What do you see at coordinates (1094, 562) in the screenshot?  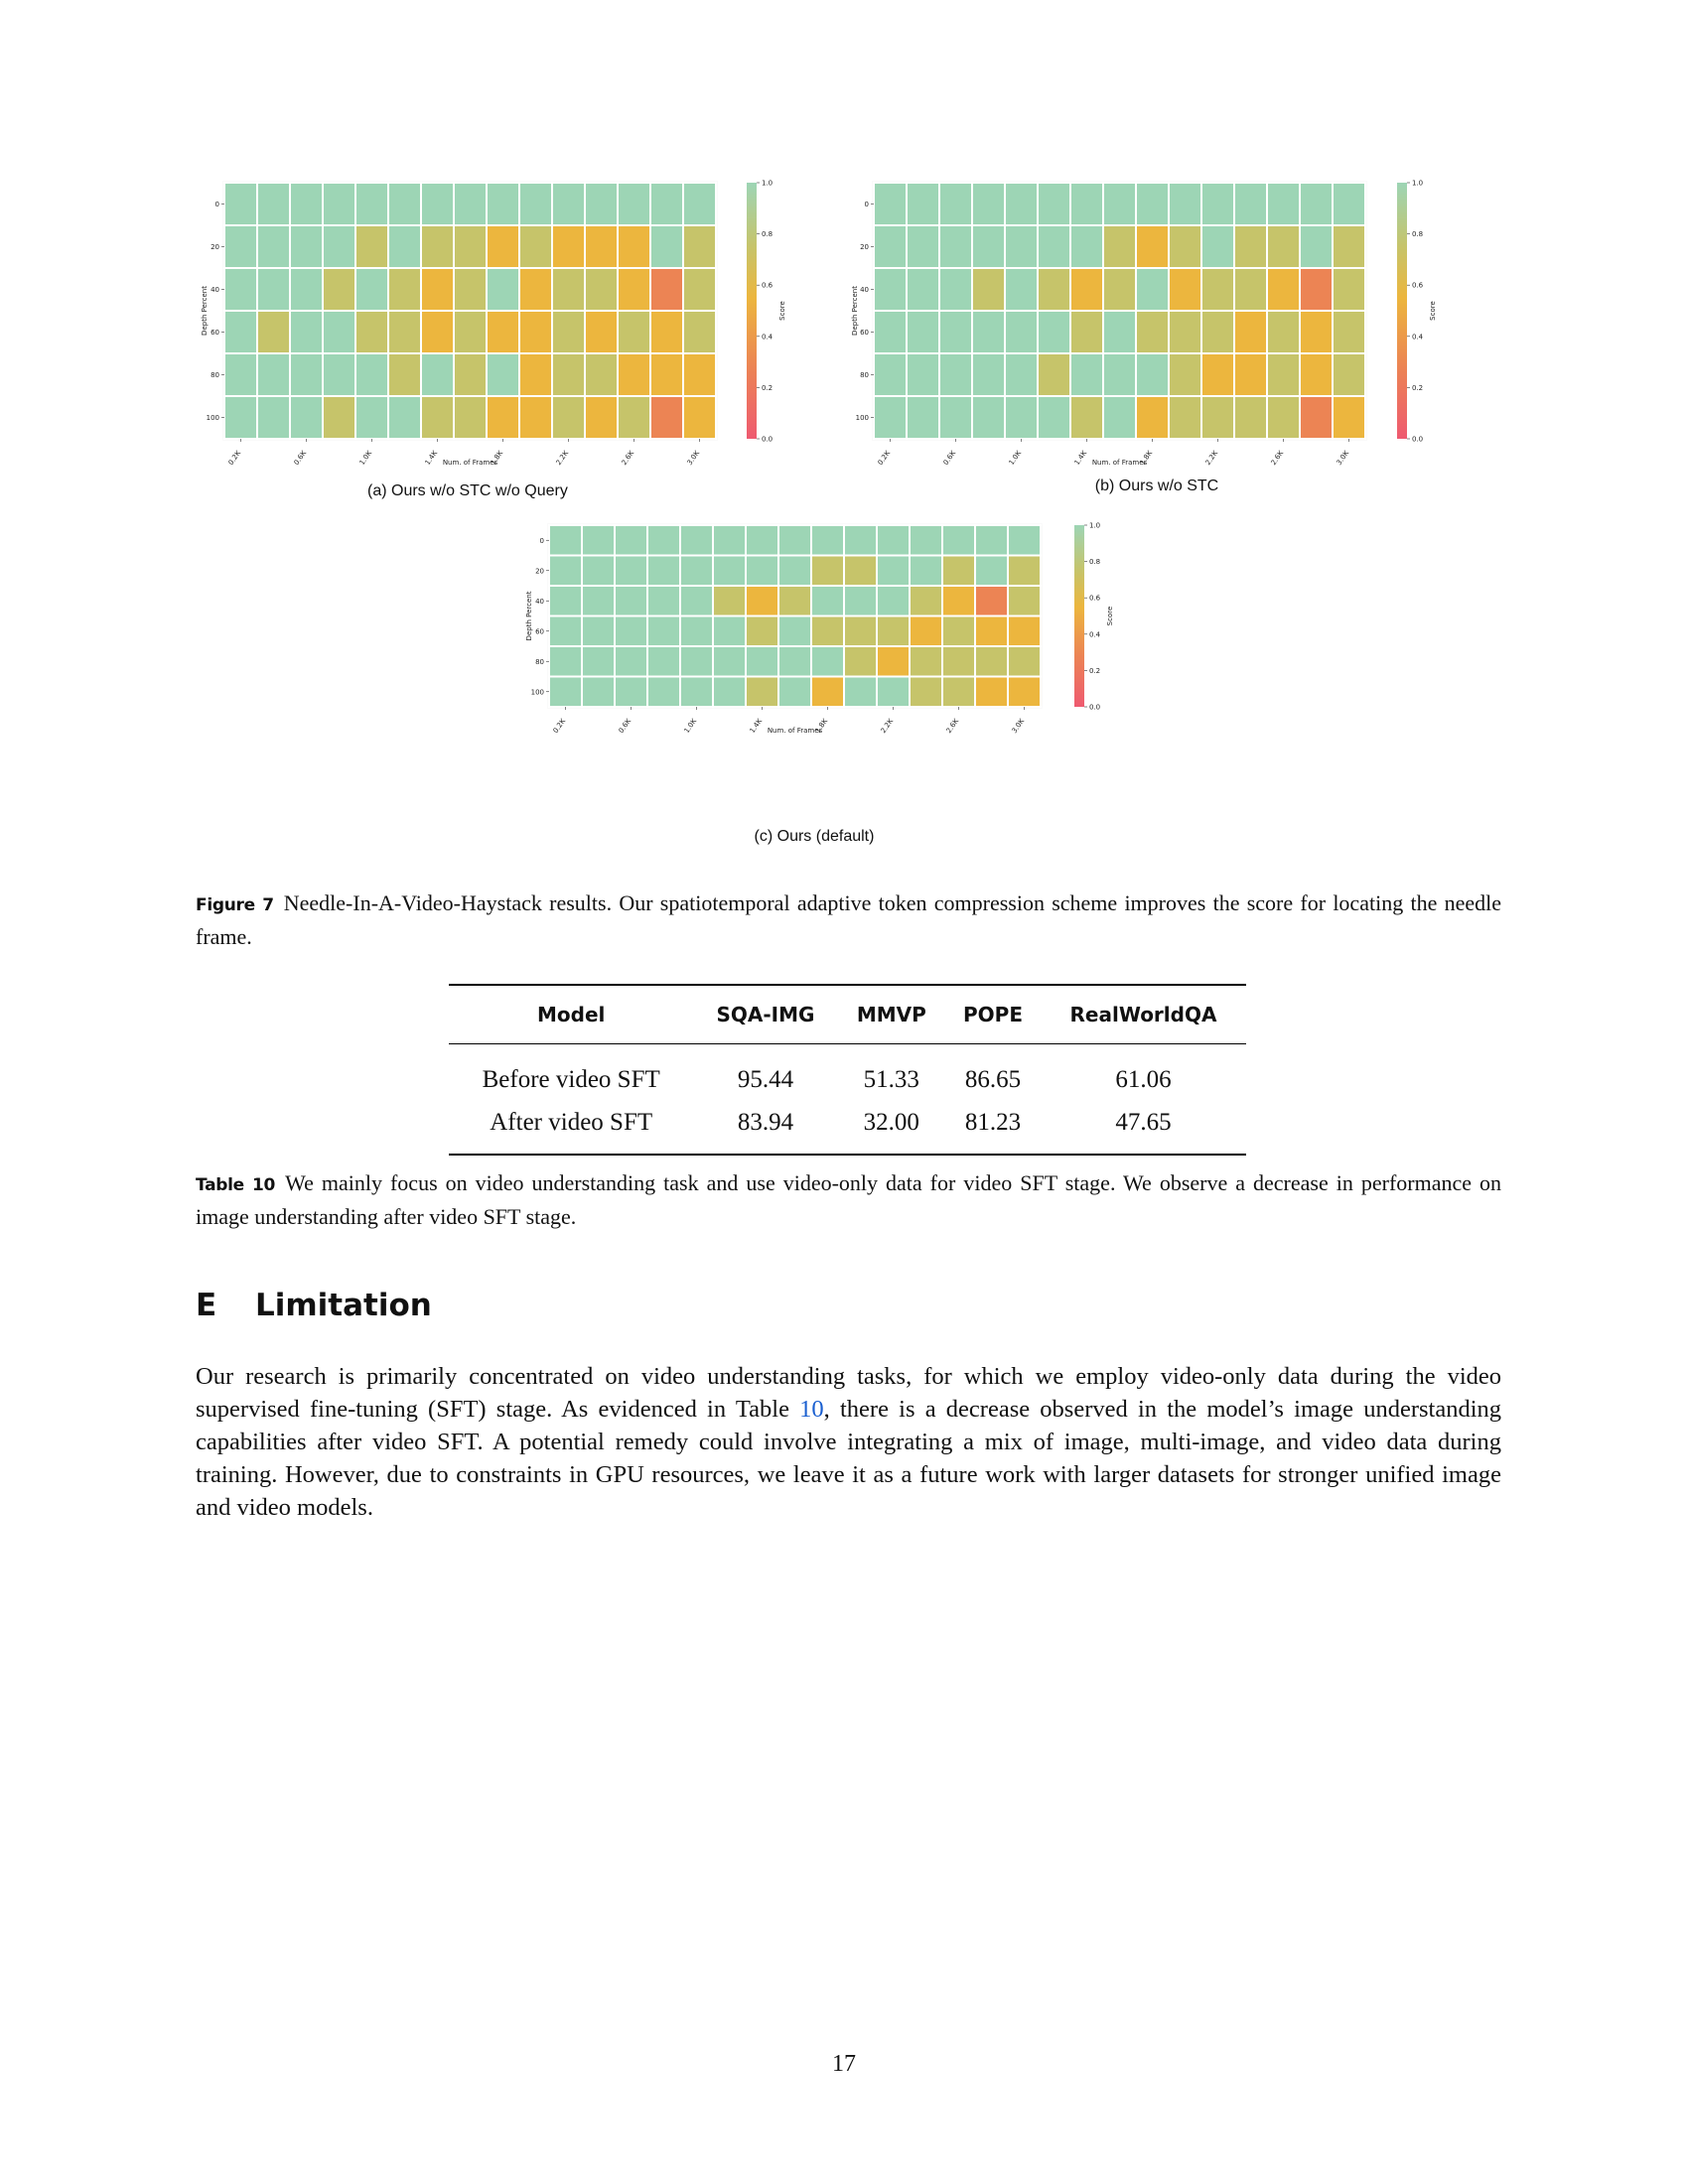 I see `colorbar-tick-label: 0.8` at bounding box center [1094, 562].